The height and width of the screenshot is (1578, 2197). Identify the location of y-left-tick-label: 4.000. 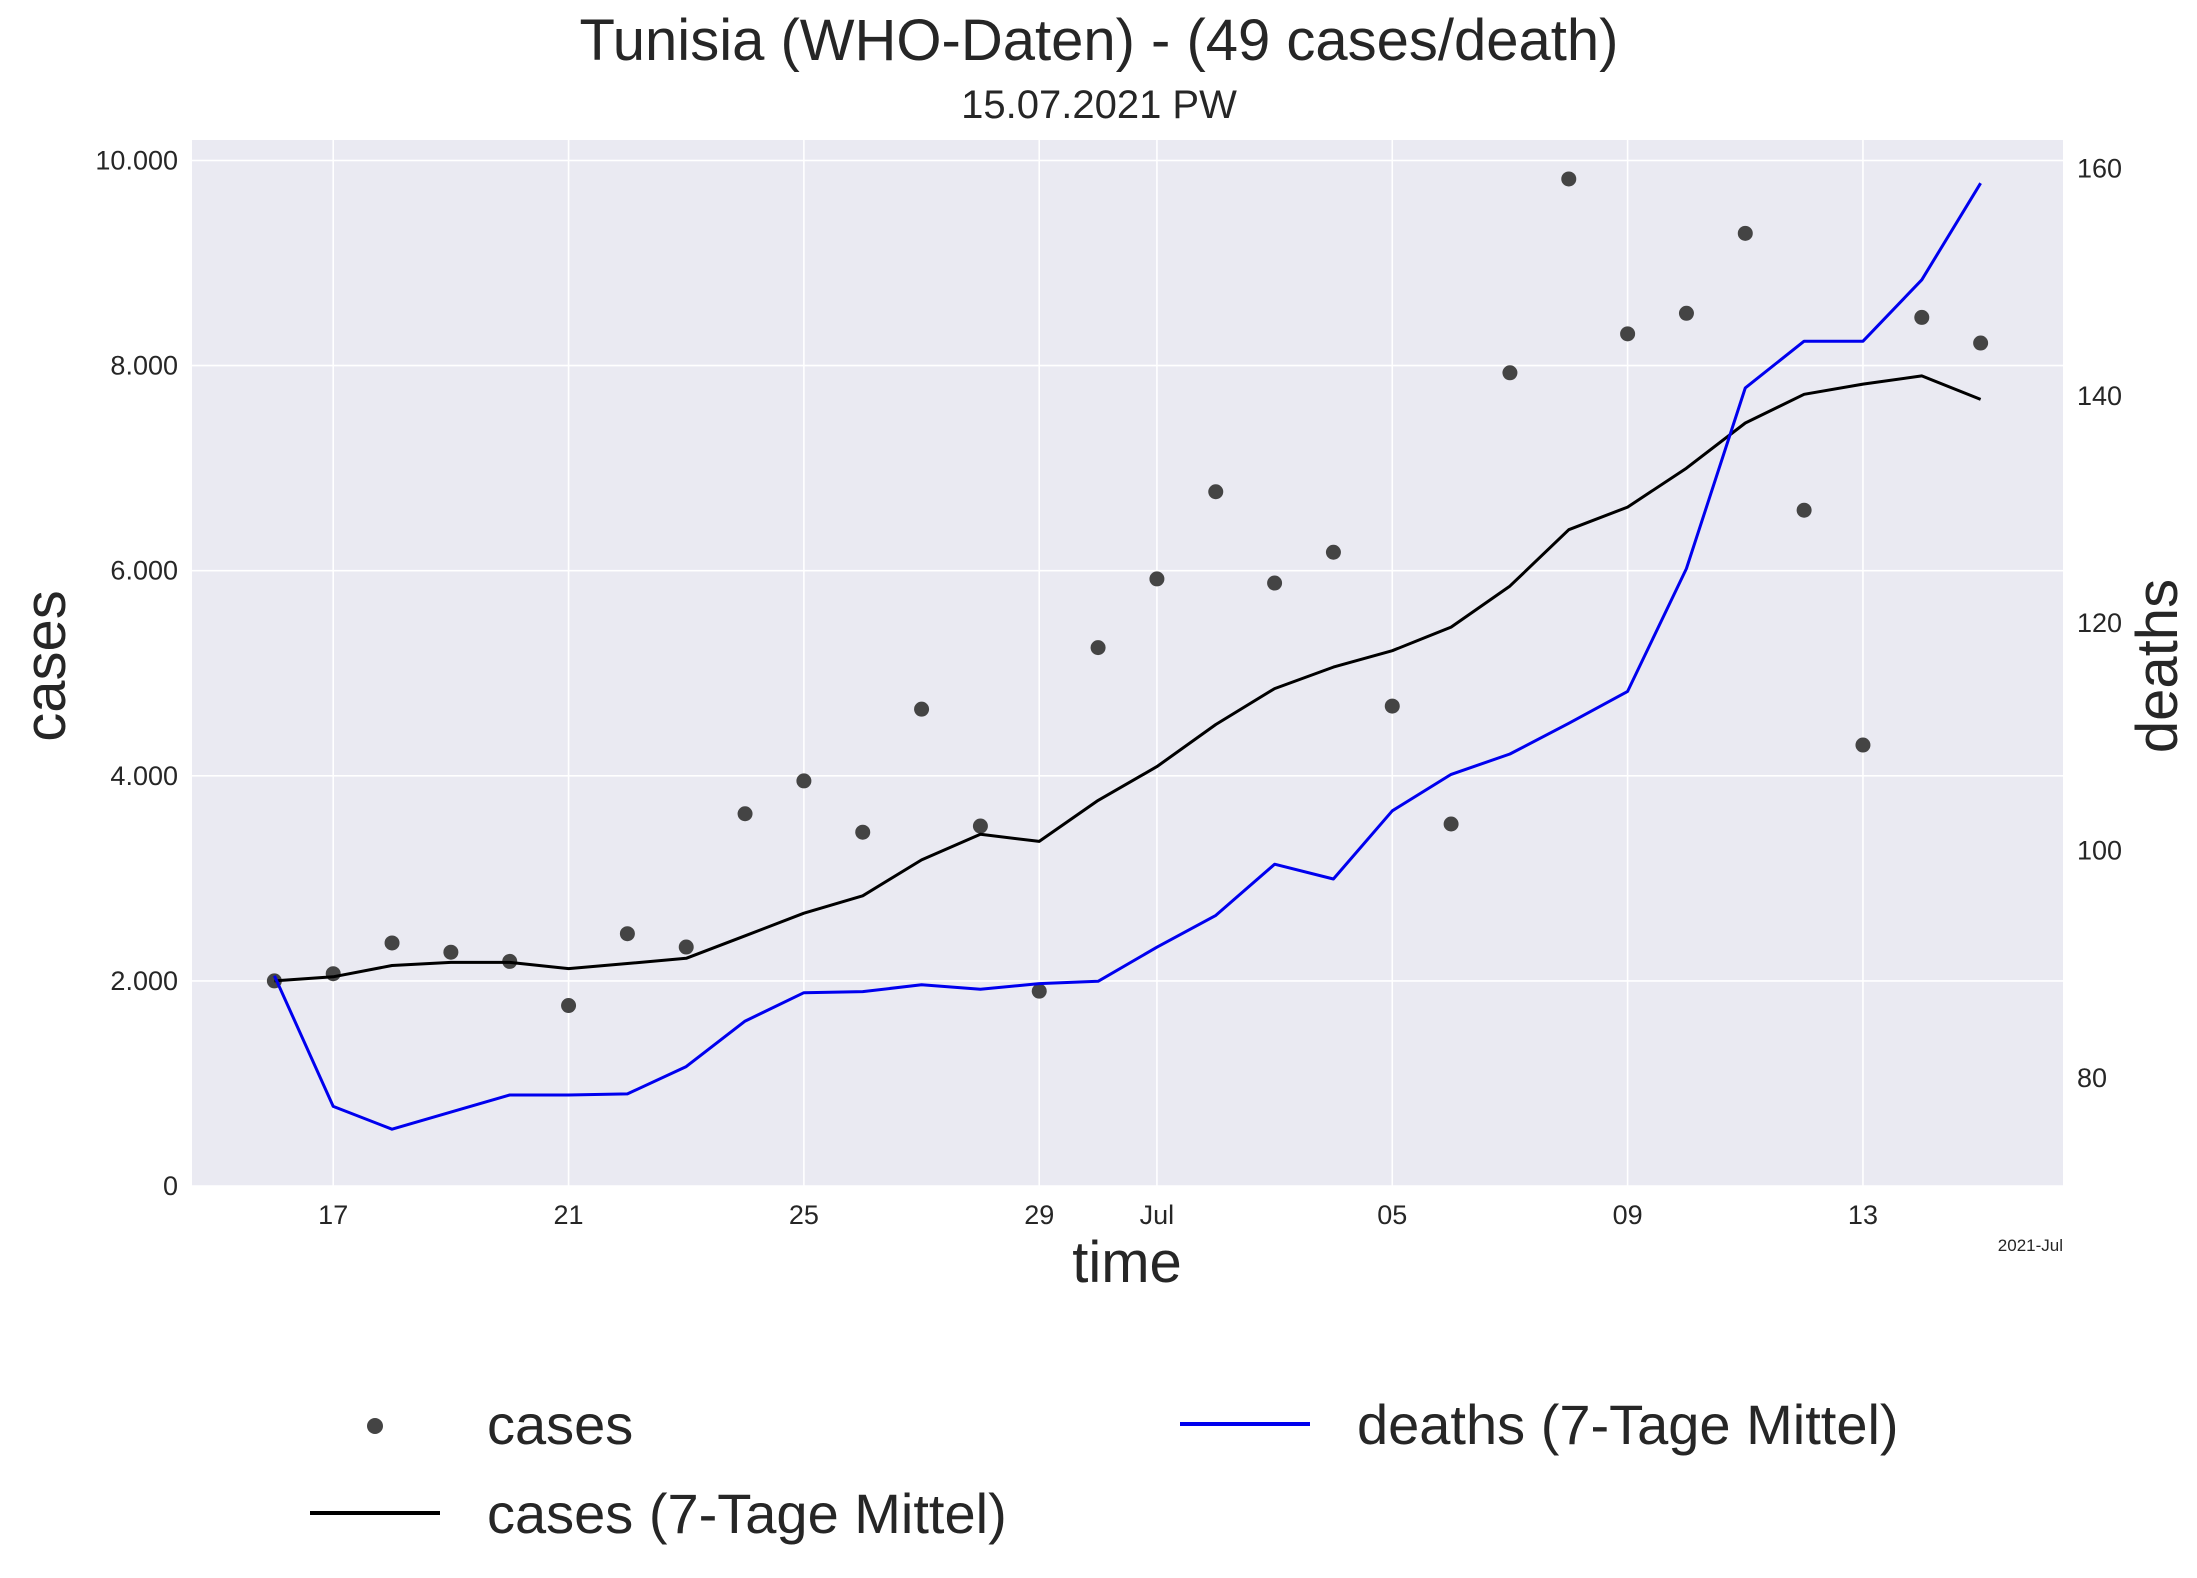
(144, 776).